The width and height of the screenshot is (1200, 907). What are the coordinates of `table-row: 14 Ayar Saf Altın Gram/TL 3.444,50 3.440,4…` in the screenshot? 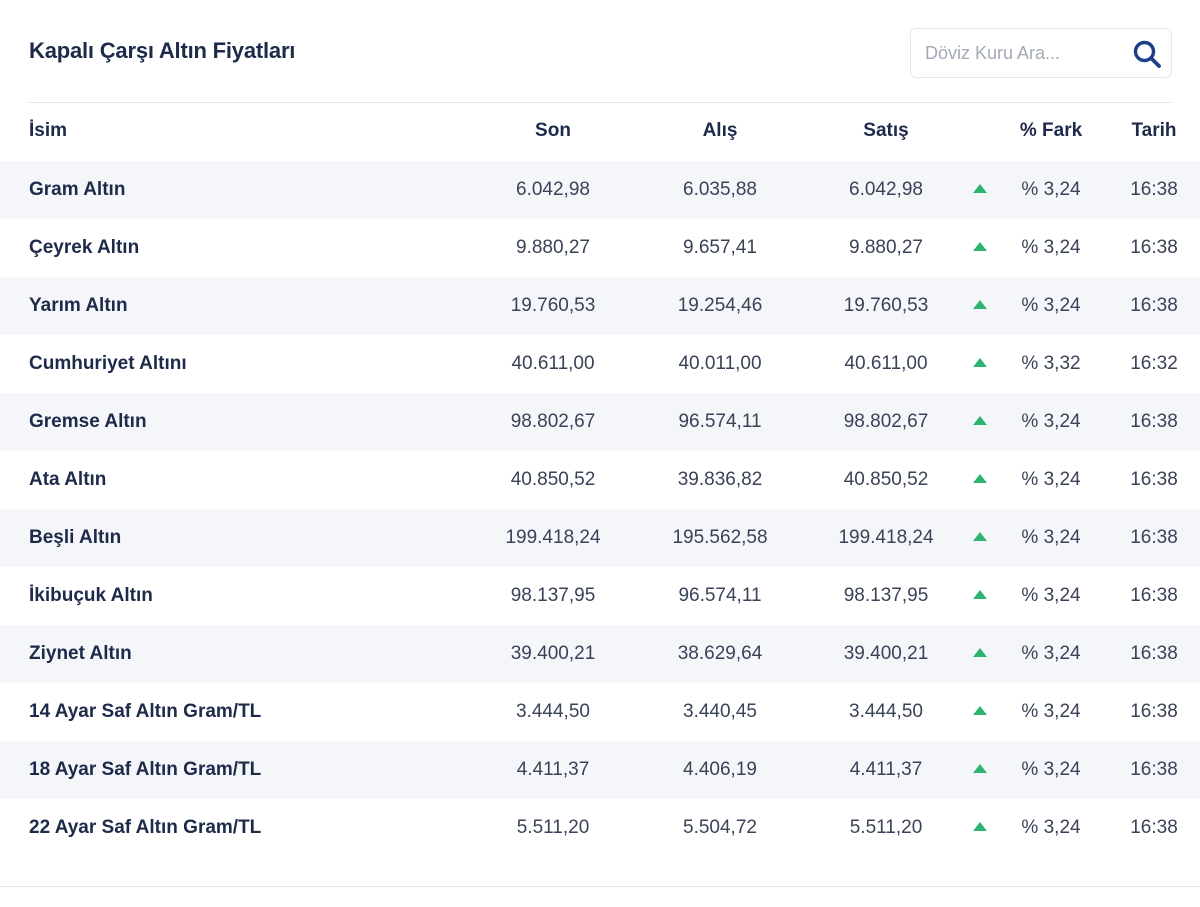 It's located at (600, 712).